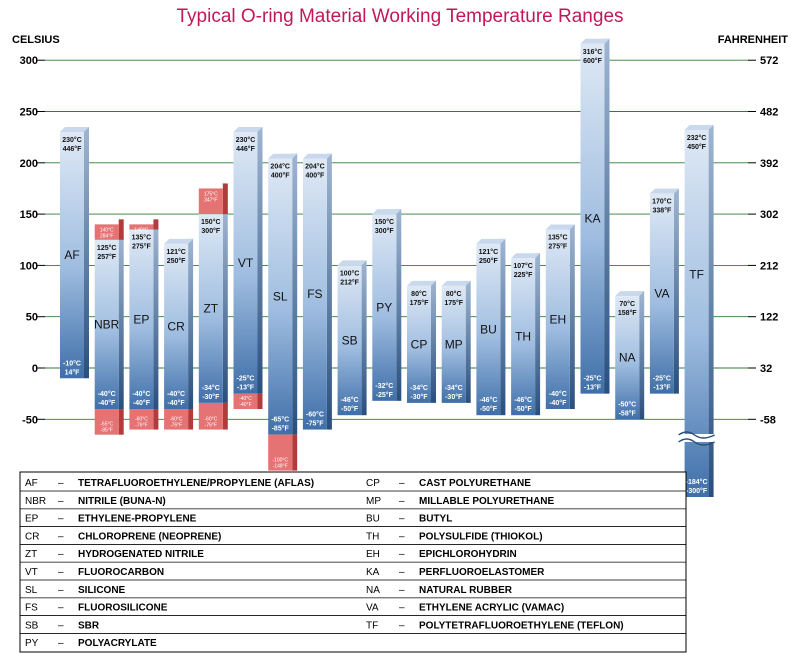  Describe the element at coordinates (31, 608) in the screenshot. I see `legend-abbr: FS` at that location.